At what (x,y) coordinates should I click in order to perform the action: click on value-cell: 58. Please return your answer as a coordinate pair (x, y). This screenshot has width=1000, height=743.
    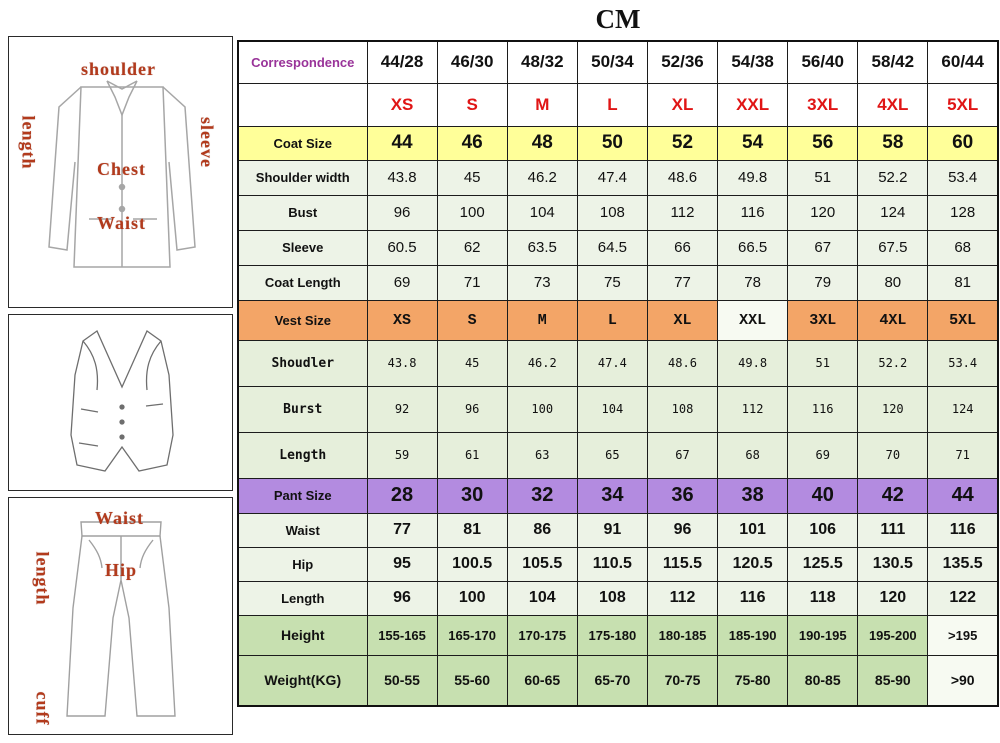
    Looking at the image, I should click on (893, 143).